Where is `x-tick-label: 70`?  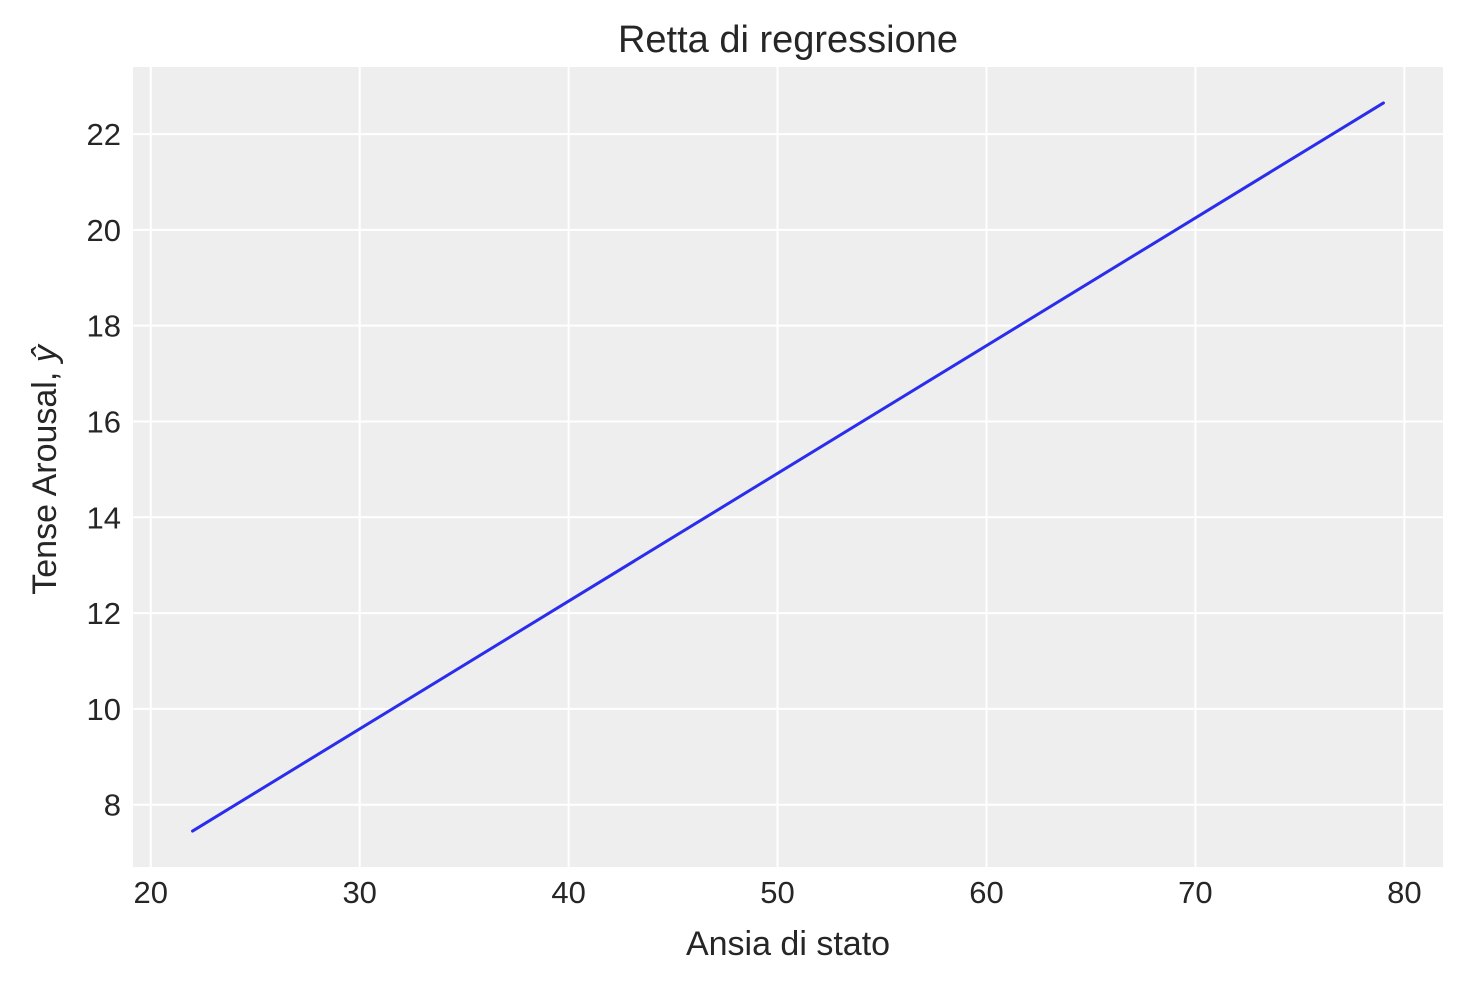 x-tick-label: 70 is located at coordinates (1195, 892).